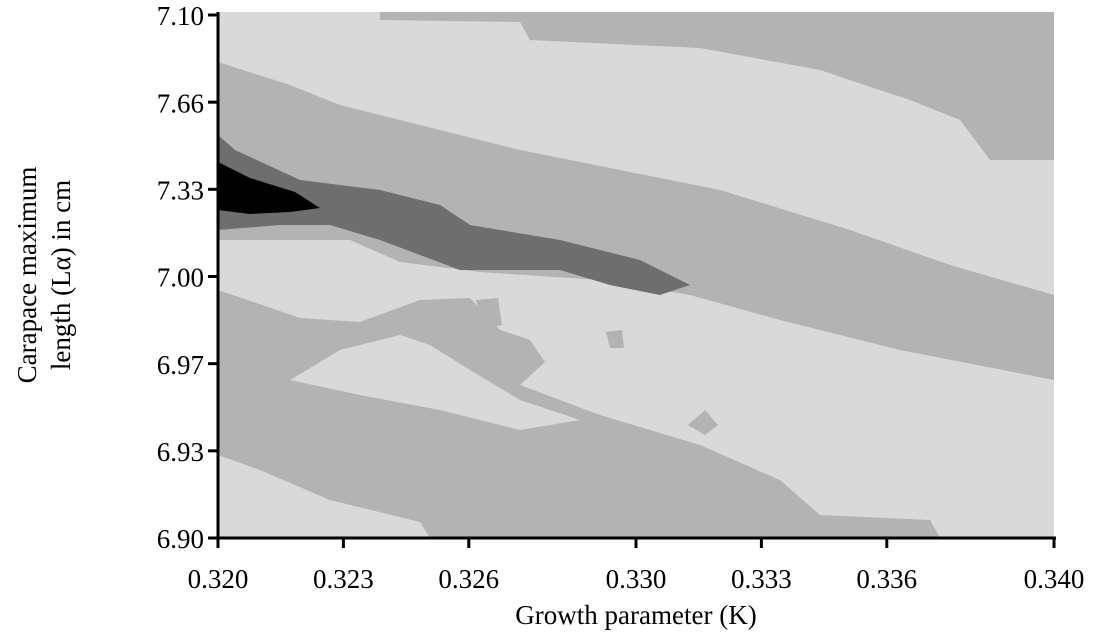 The width and height of the screenshot is (1107, 637). What do you see at coordinates (180, 539) in the screenshot?
I see `y-tick-label: 6.90` at bounding box center [180, 539].